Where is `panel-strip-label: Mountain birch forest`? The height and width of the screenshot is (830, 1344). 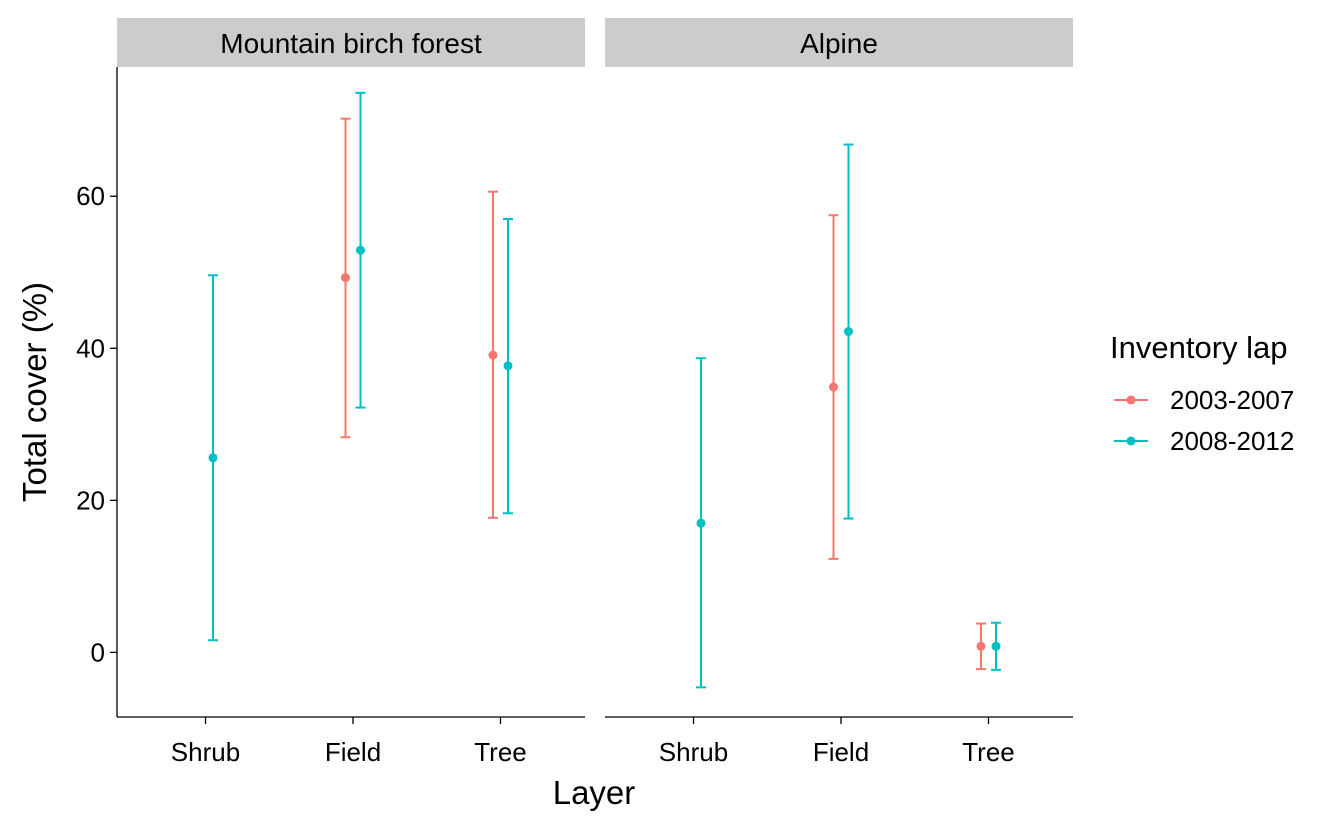 panel-strip-label: Mountain birch forest is located at coordinates (351, 43).